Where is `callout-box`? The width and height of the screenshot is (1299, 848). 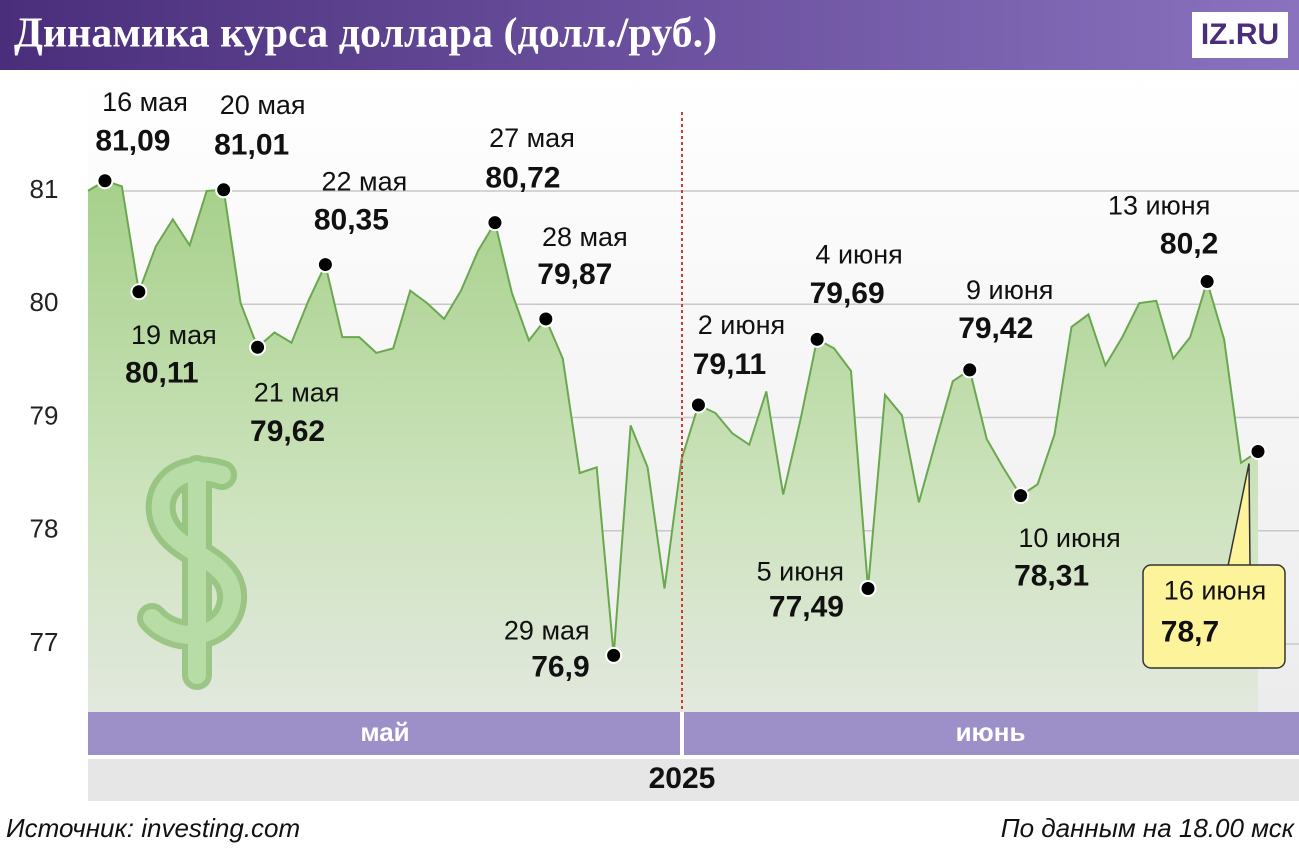 callout-box is located at coordinates (1214, 616).